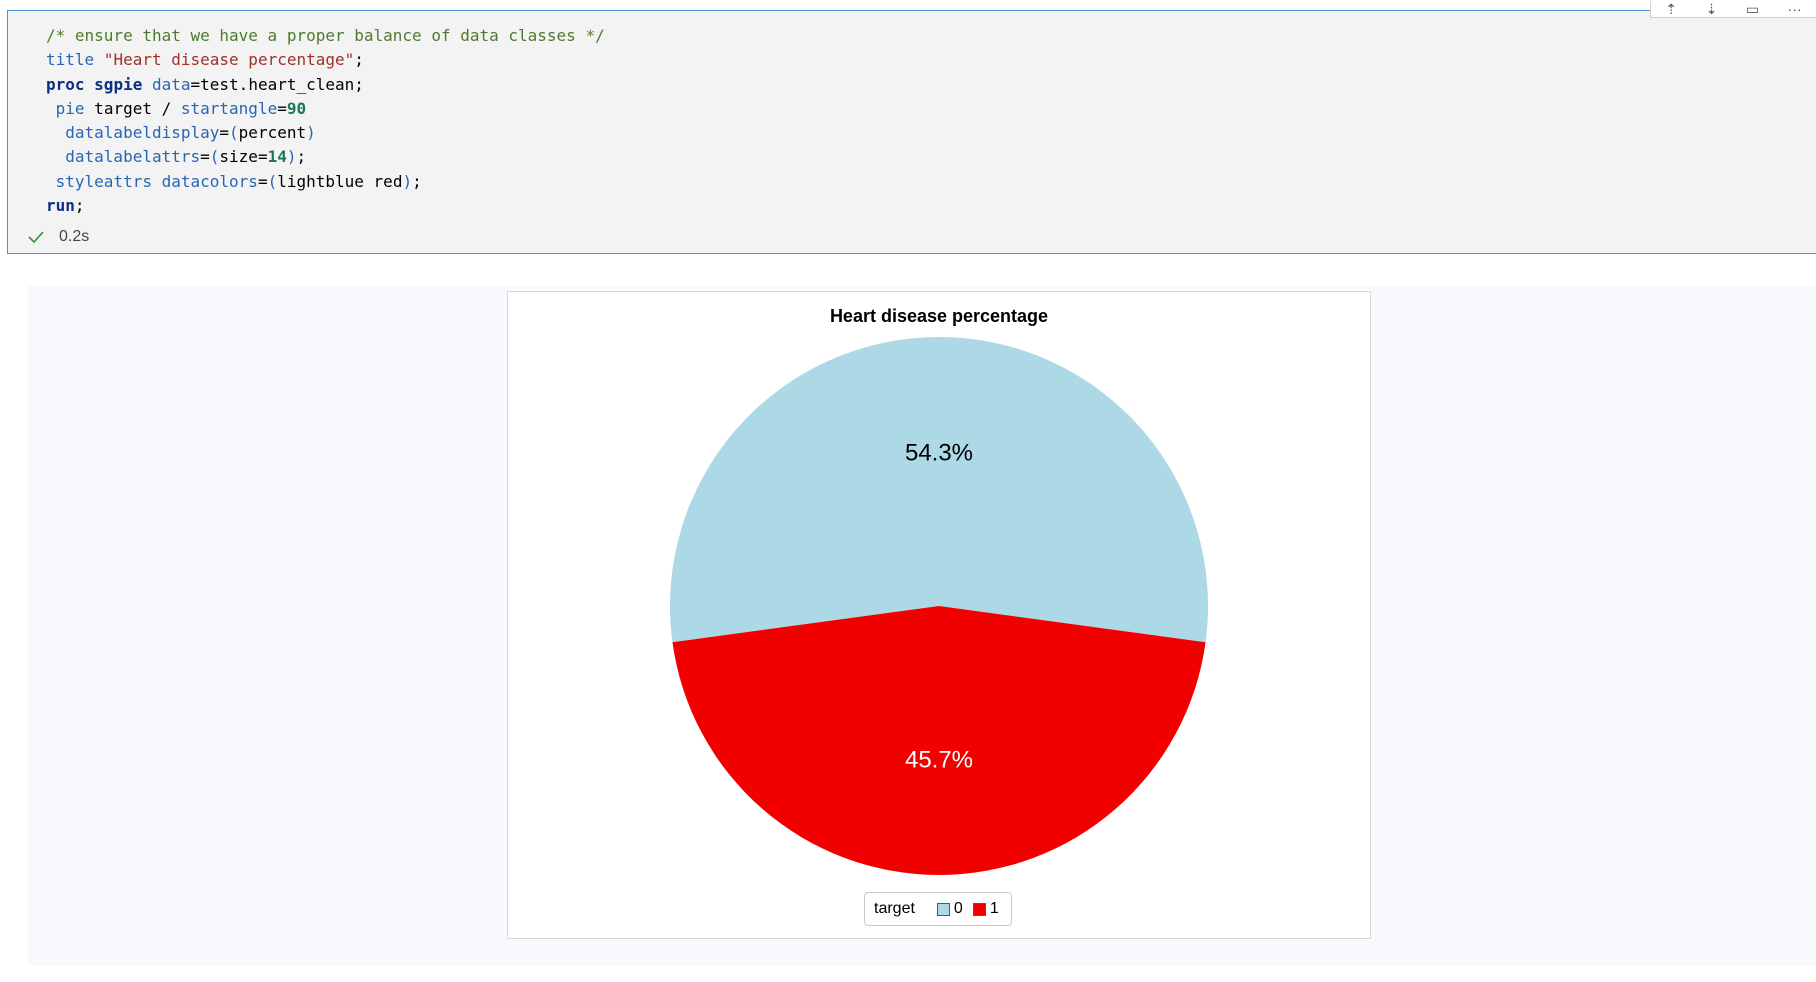  I want to click on run-above-icon: ⇡, so click(1671, 9).